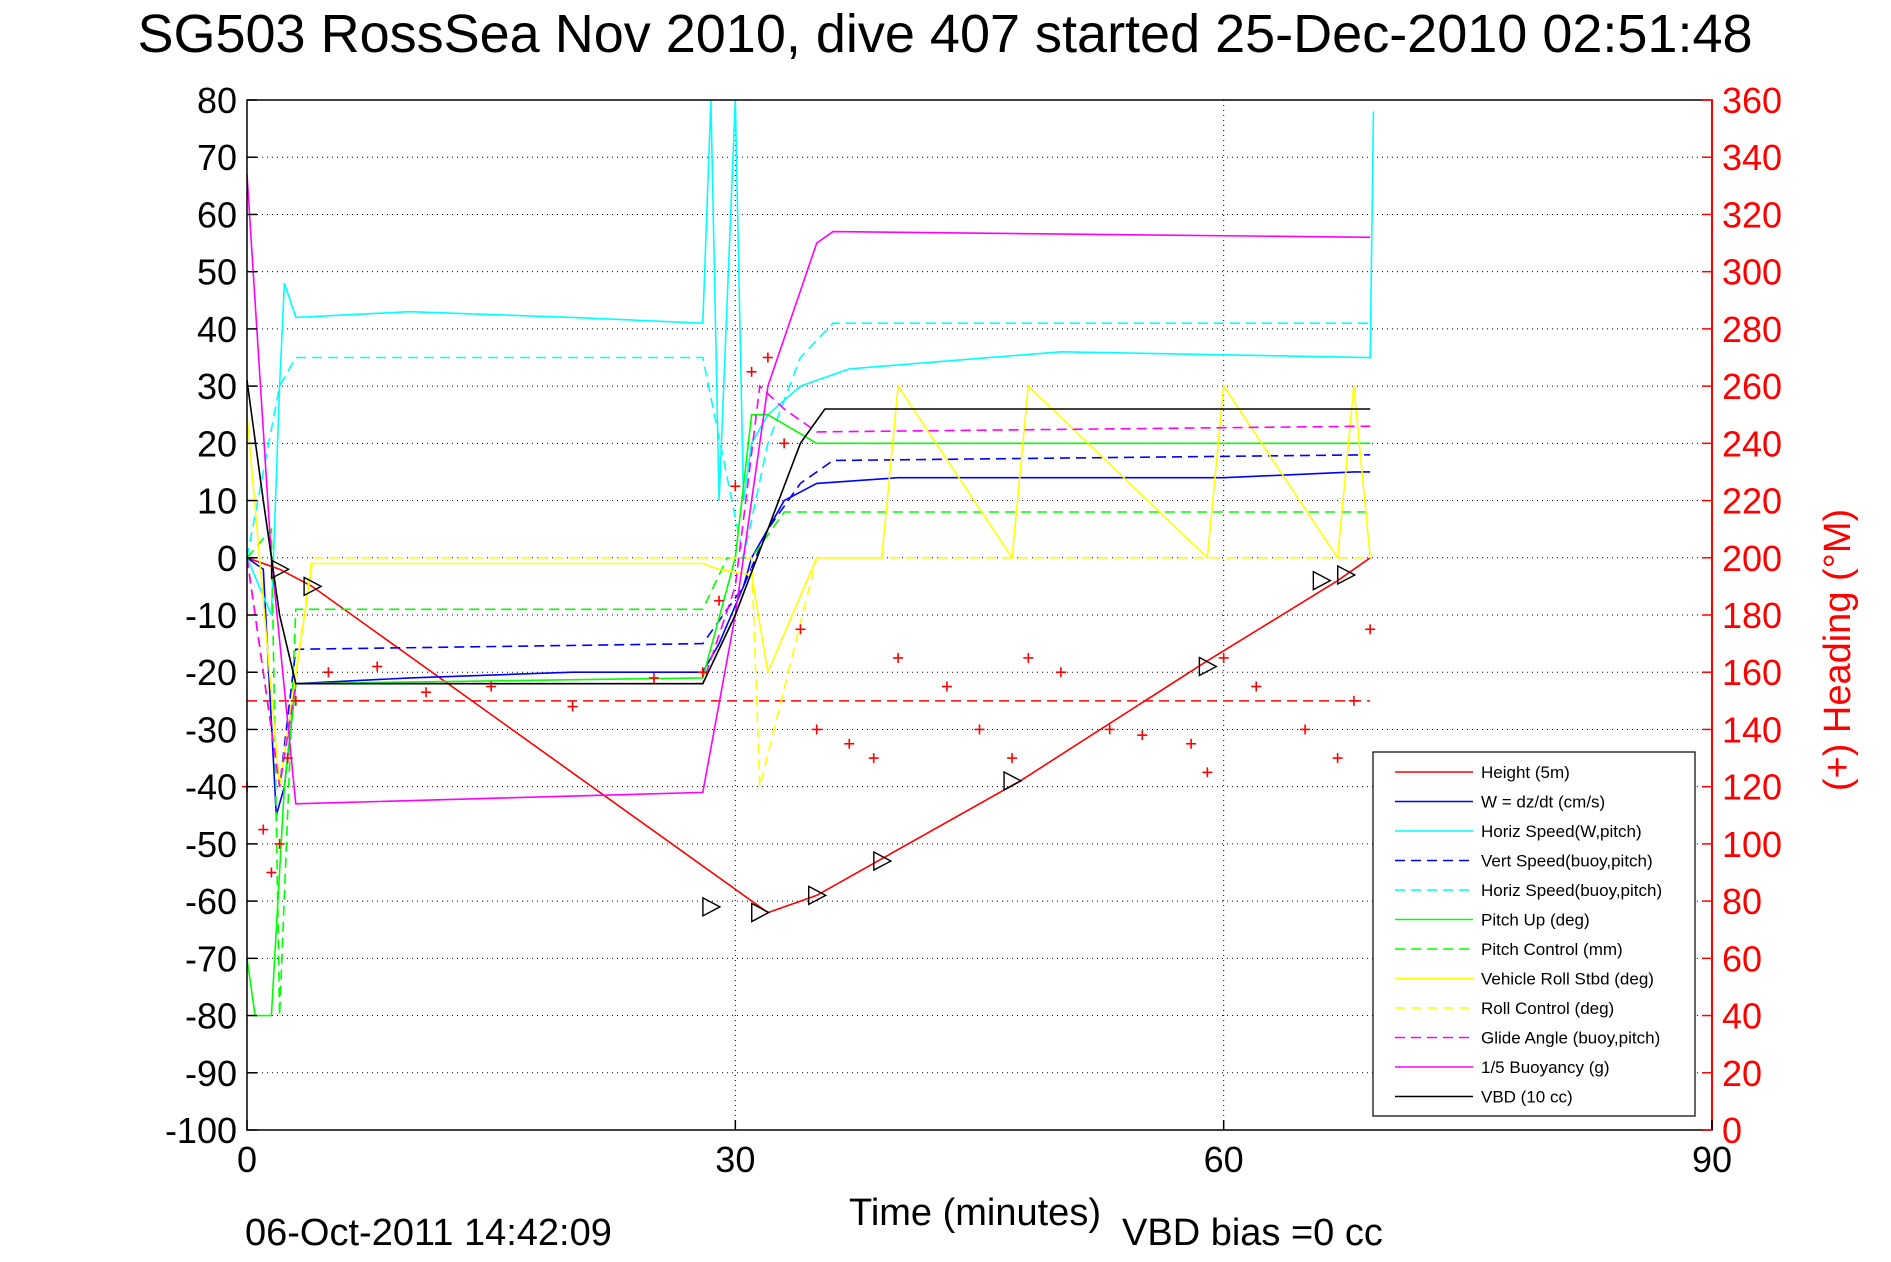 The width and height of the screenshot is (1891, 1262). What do you see at coordinates (1742, 1016) in the screenshot?
I see `right-tick-label: 40` at bounding box center [1742, 1016].